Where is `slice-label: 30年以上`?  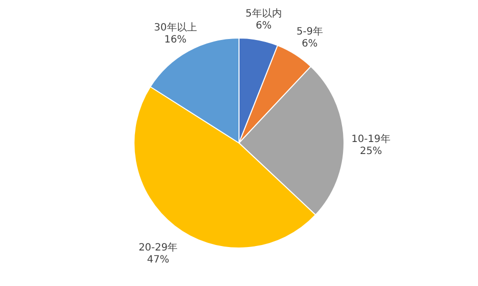
slice-label: 30年以上 is located at coordinates (175, 27).